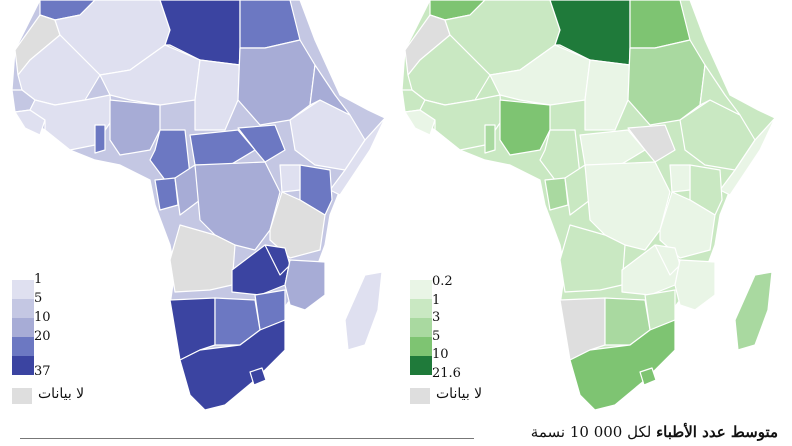 This screenshot has width=792, height=446. I want to click on left-legend-tick: 5, so click(38, 298).